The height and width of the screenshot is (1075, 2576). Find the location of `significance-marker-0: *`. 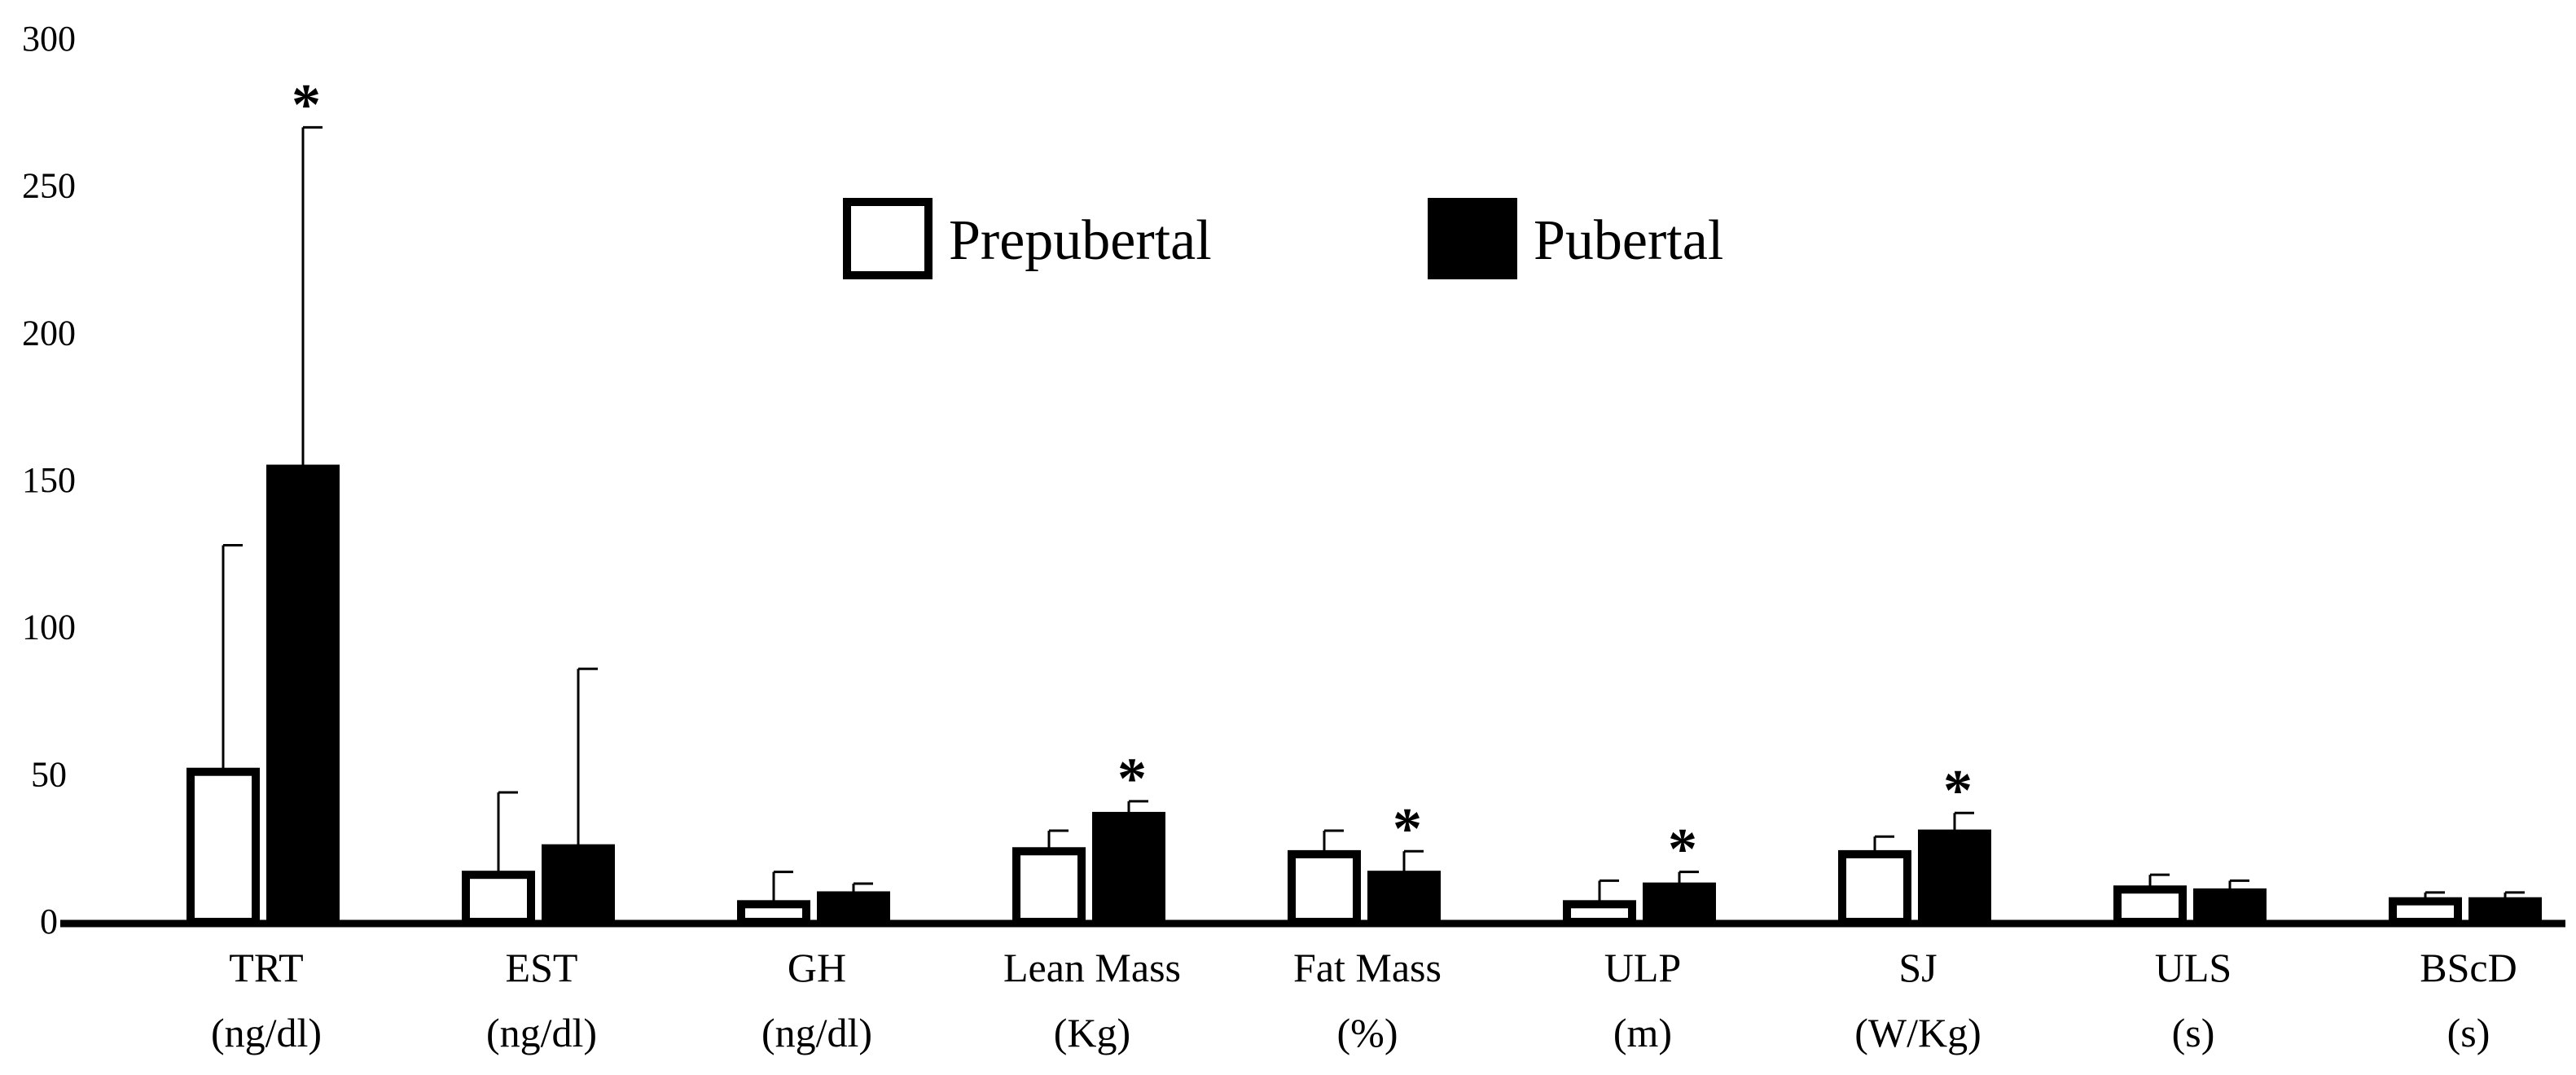

significance-marker-0: * is located at coordinates (306, 105).